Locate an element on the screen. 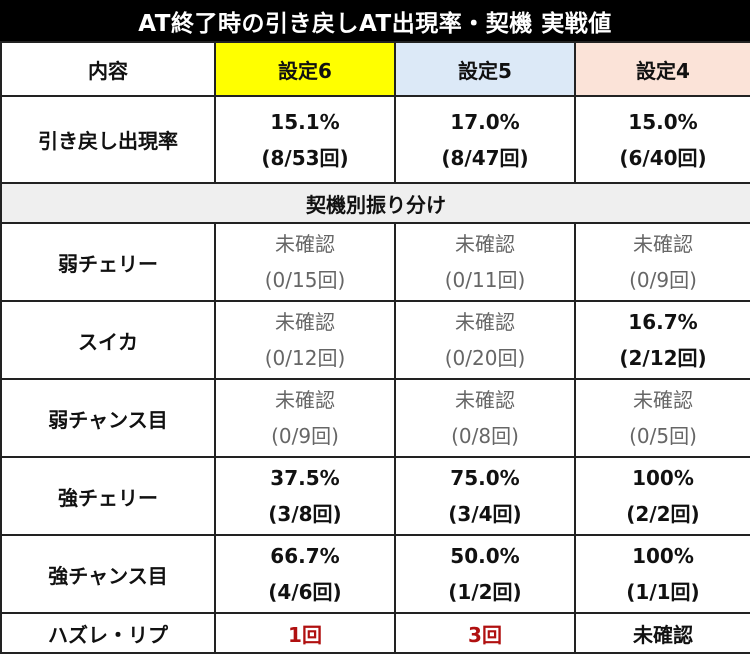 The height and width of the screenshot is (654, 750). cell-s6: 未確認 (0/9回) is located at coordinates (305, 418).